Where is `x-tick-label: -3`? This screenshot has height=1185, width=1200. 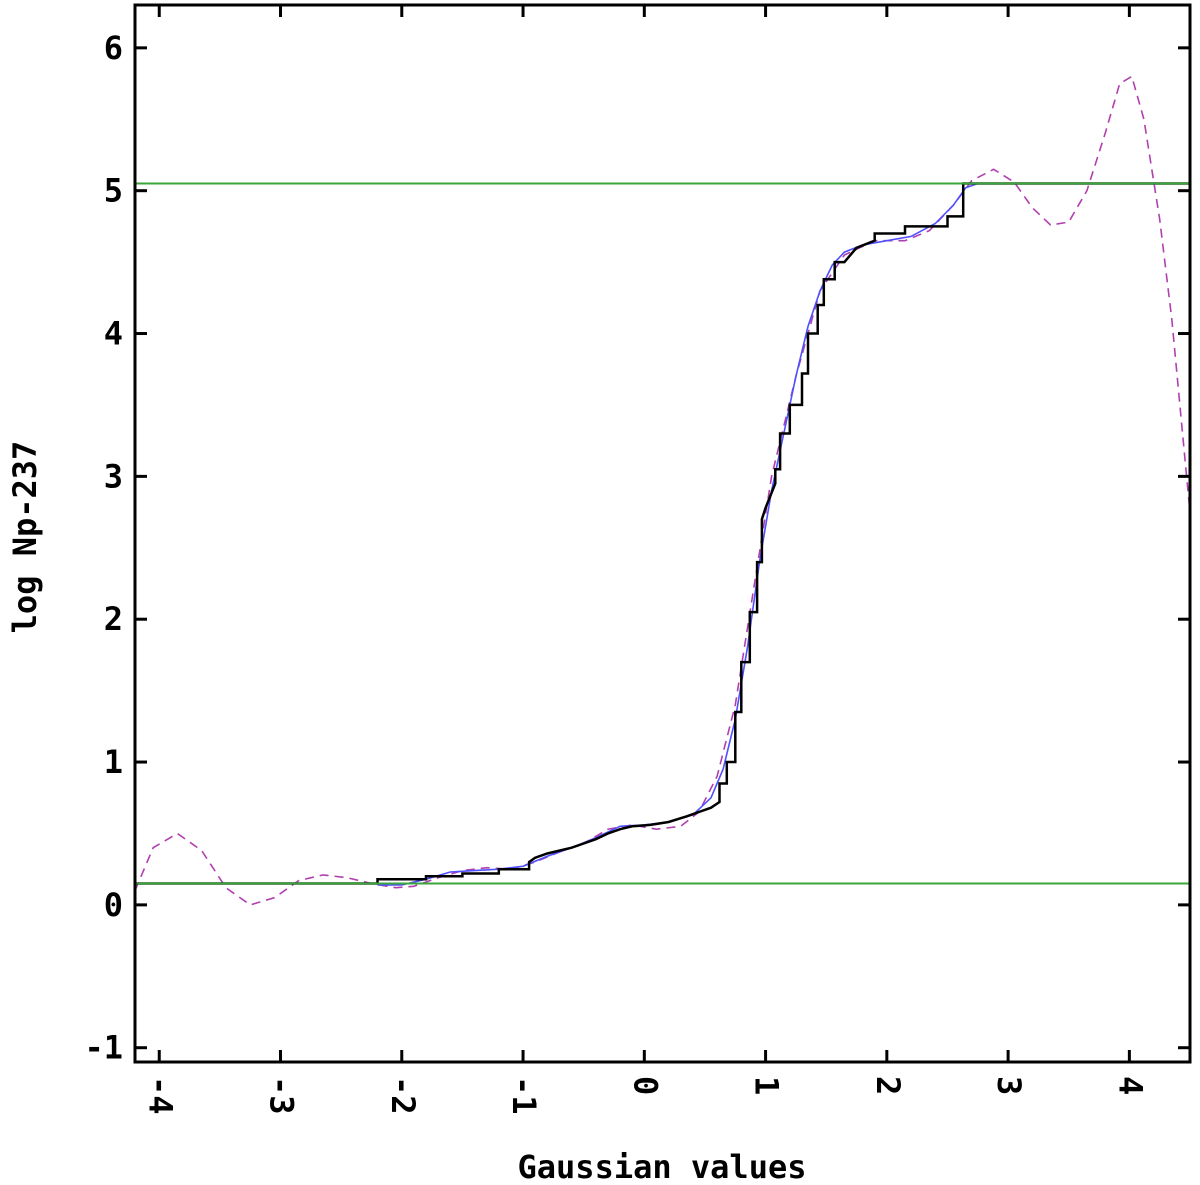
x-tick-label: -3 is located at coordinates (282, 1095).